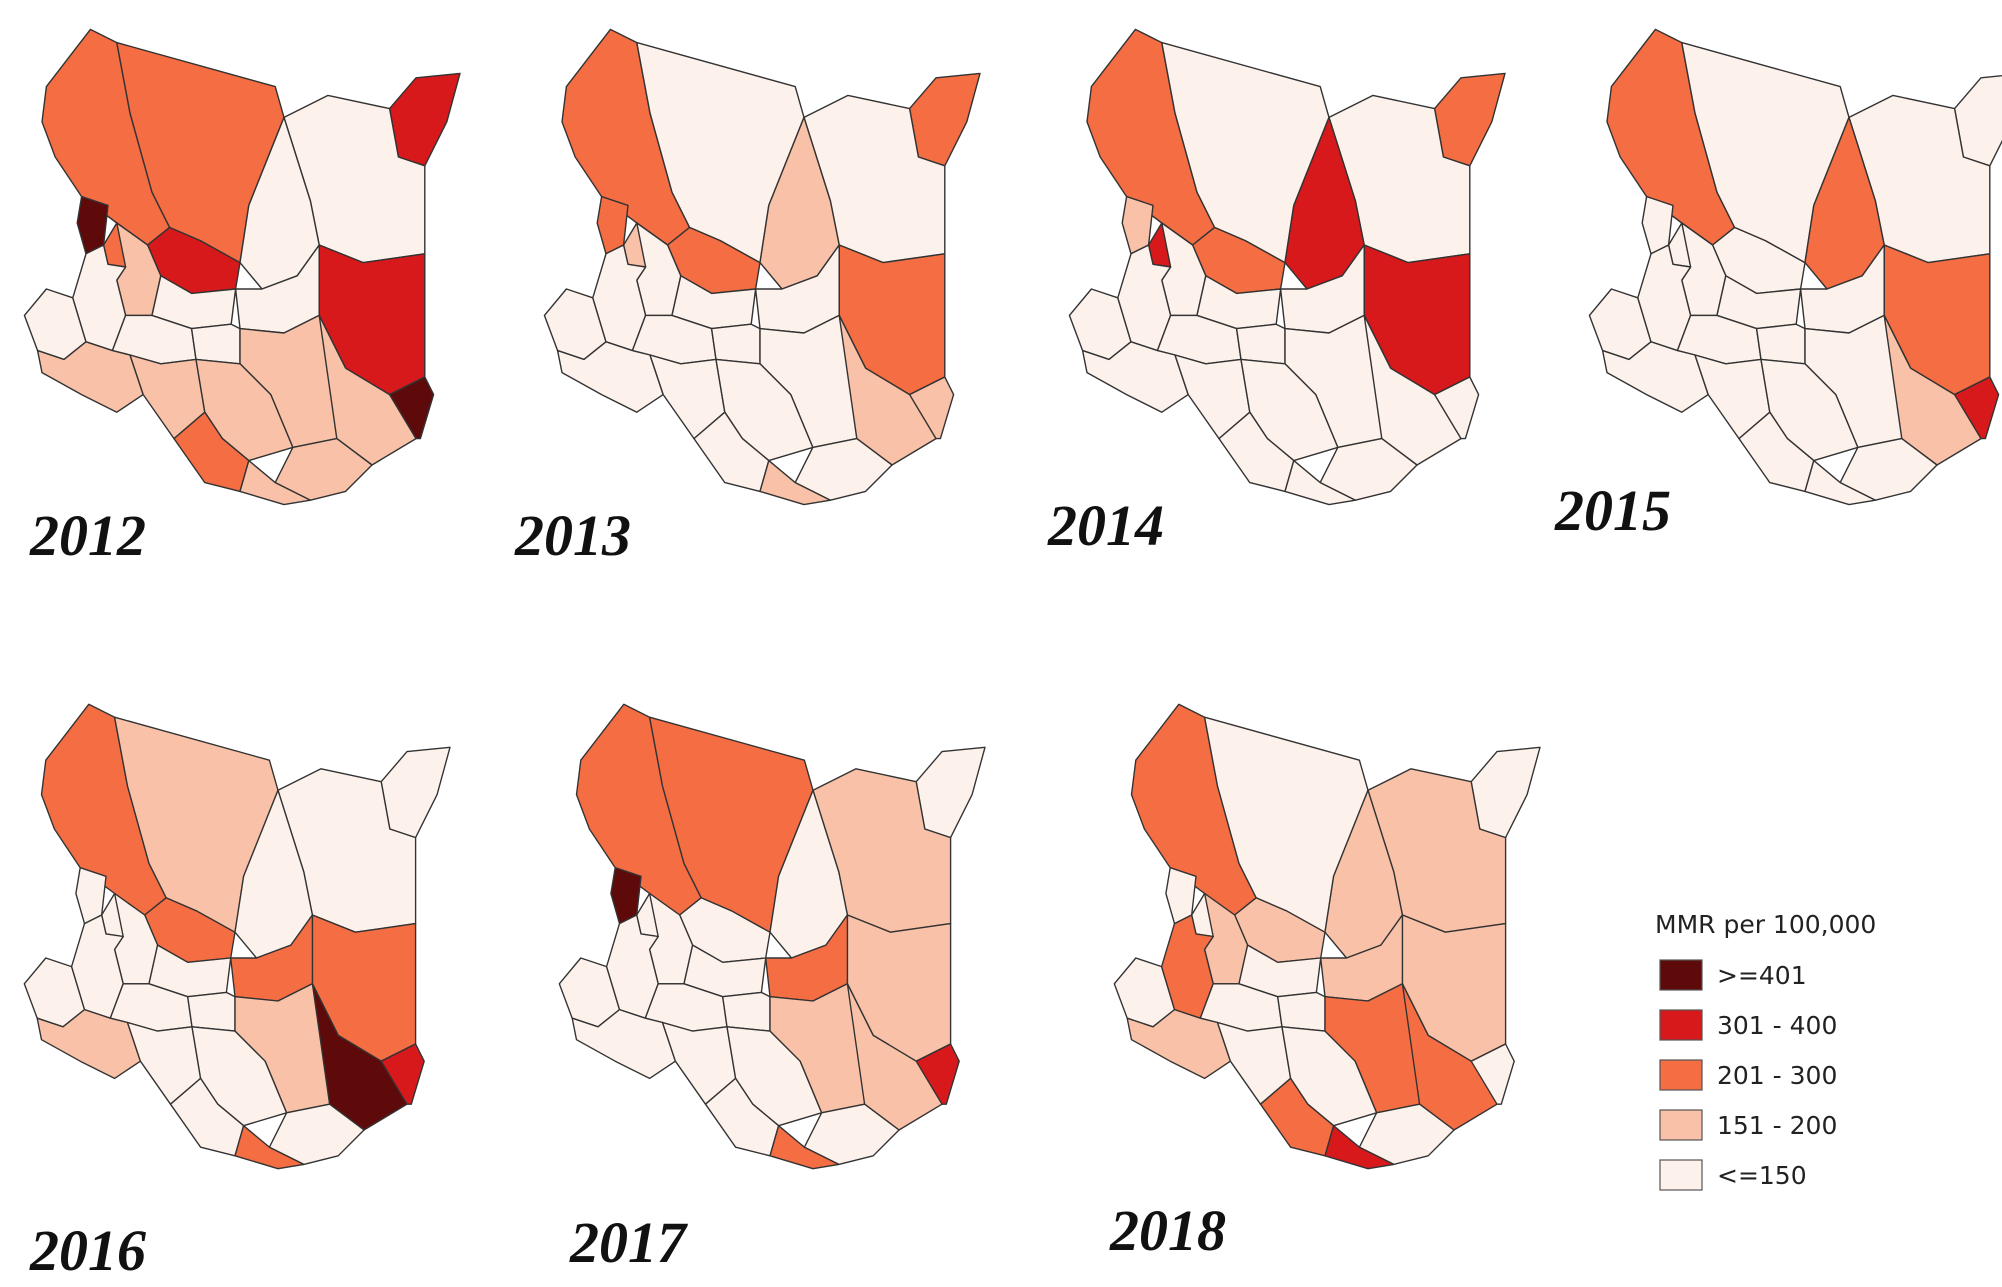 The height and width of the screenshot is (1287, 2002). I want to click on map-panel-2016: 2016, so click(237, 993).